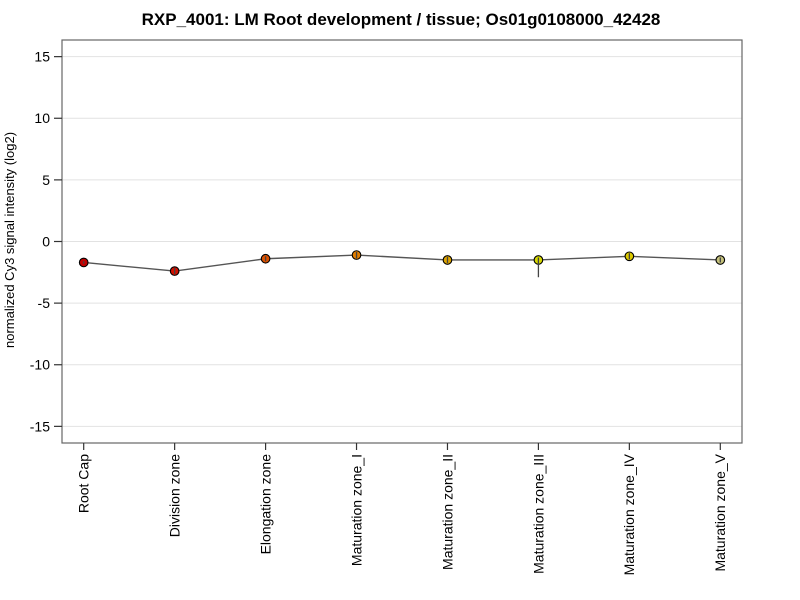 Image resolution: width=800 pixels, height=600 pixels. Describe the element at coordinates (447, 512) in the screenshot. I see `x-tick-label: Maturation zone_II` at that location.